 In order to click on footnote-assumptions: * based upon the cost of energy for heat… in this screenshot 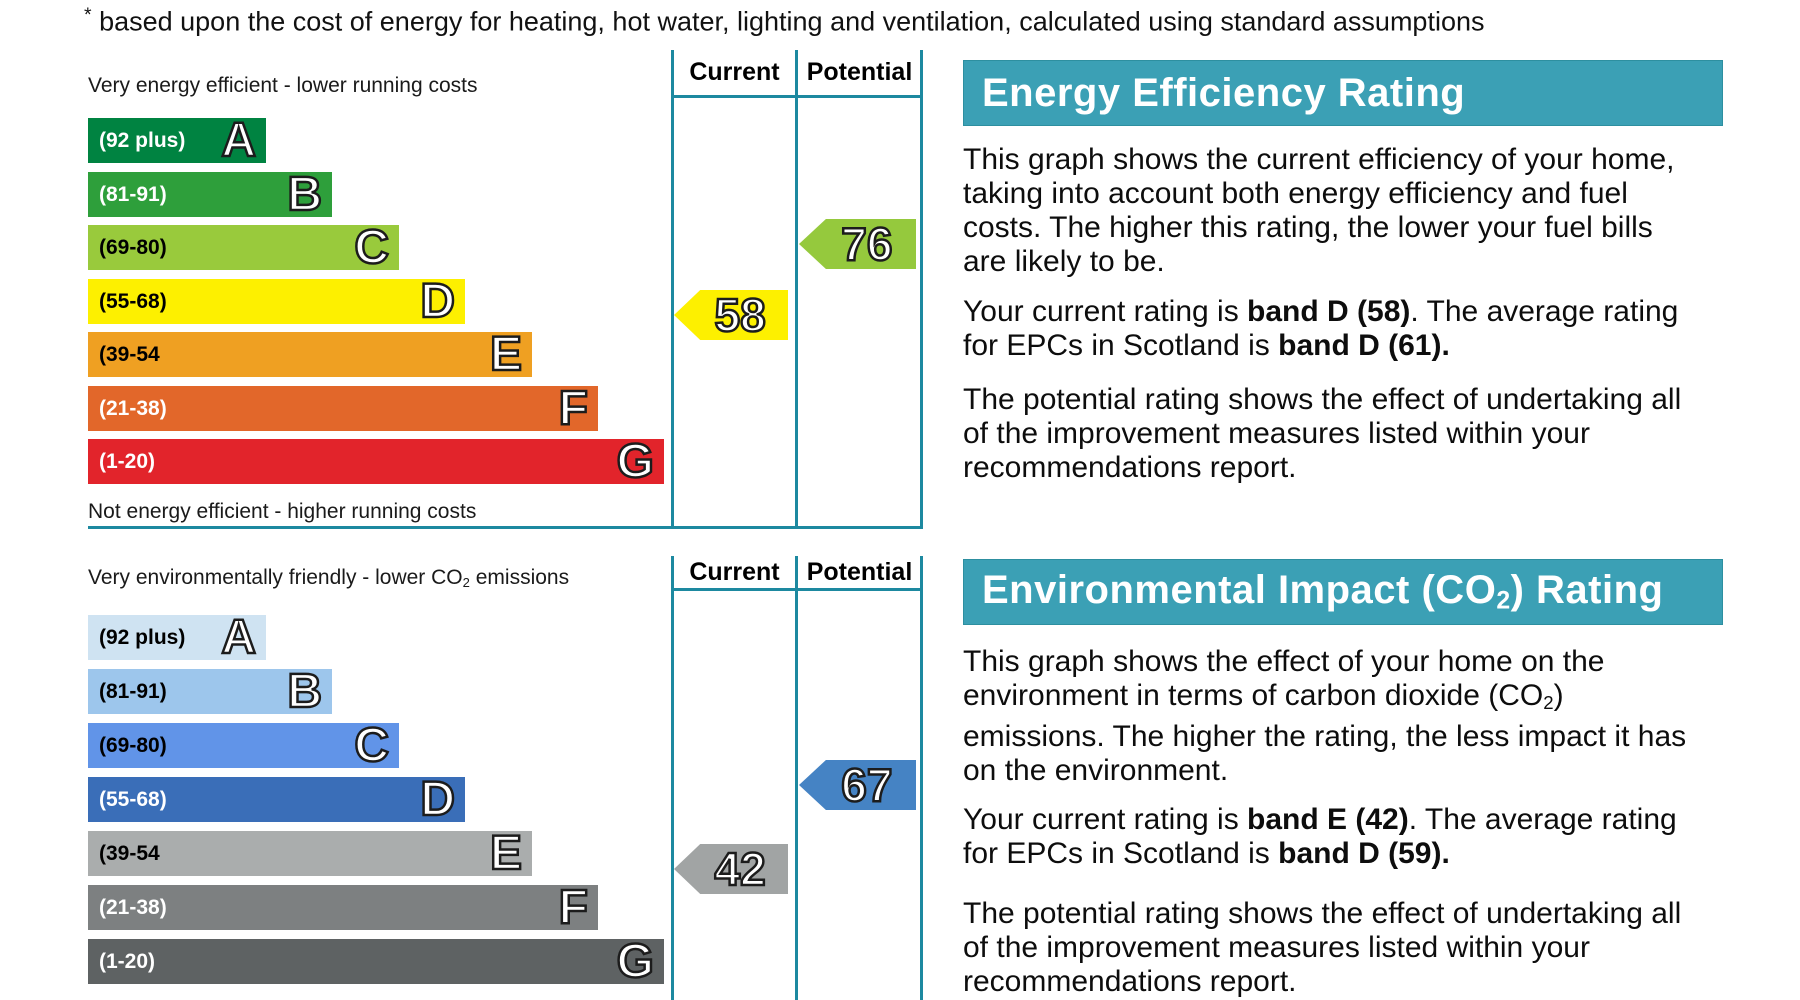, I will do `click(784, 20)`.